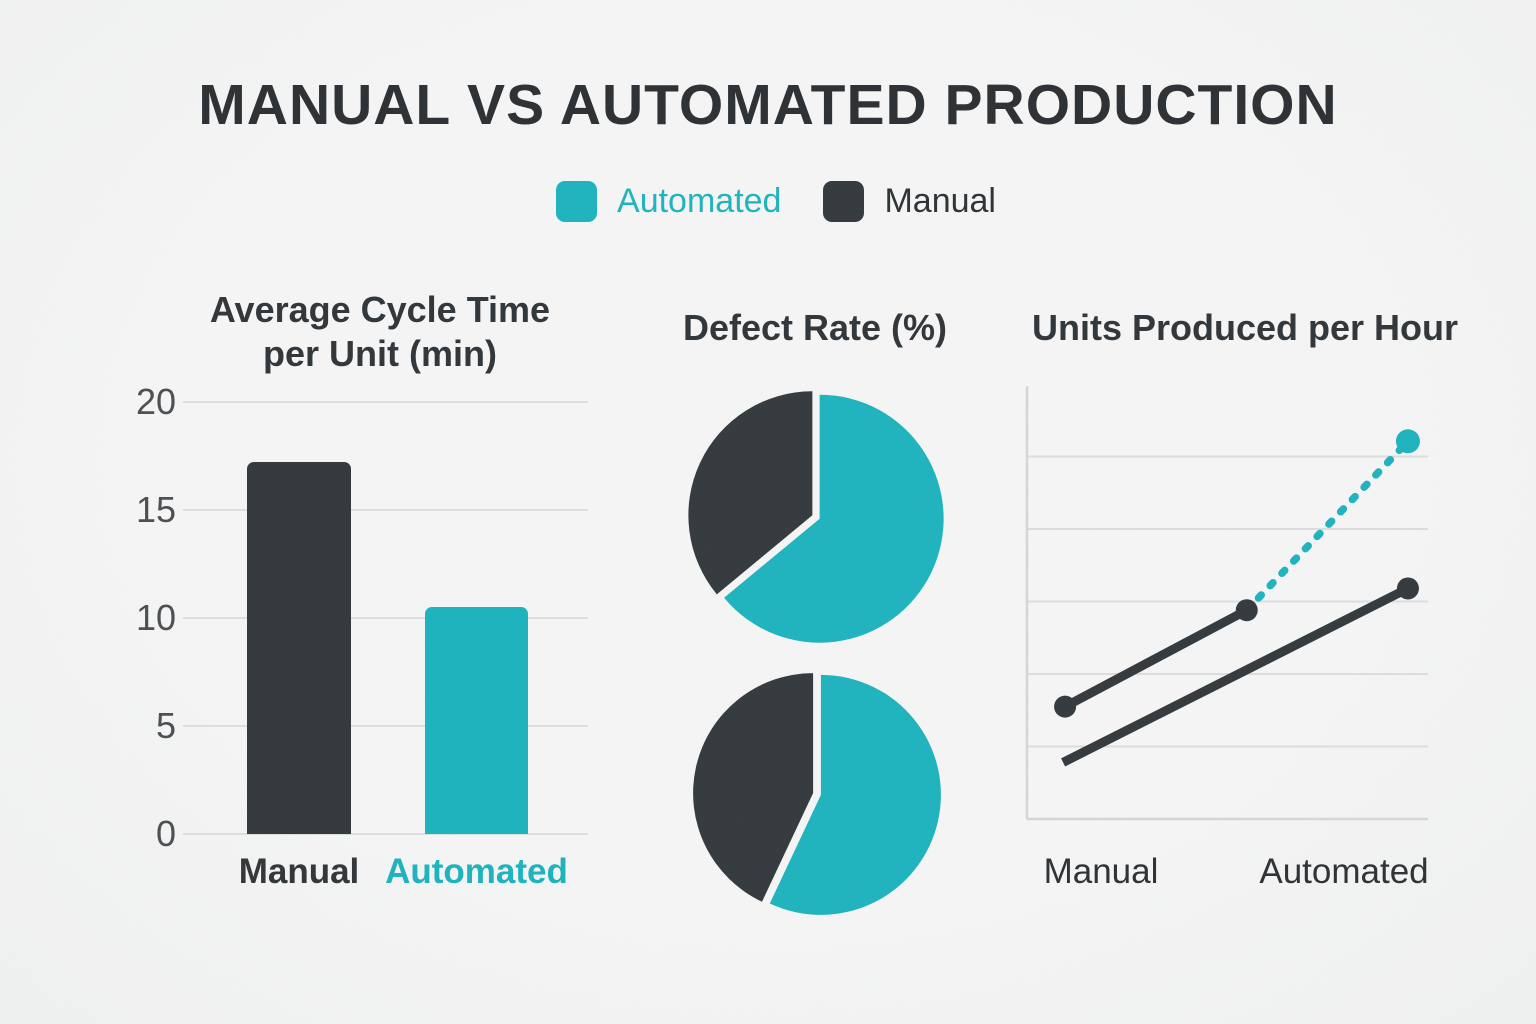 Image resolution: width=1536 pixels, height=1024 pixels. I want to click on legend: Automated Manual, so click(772, 201).